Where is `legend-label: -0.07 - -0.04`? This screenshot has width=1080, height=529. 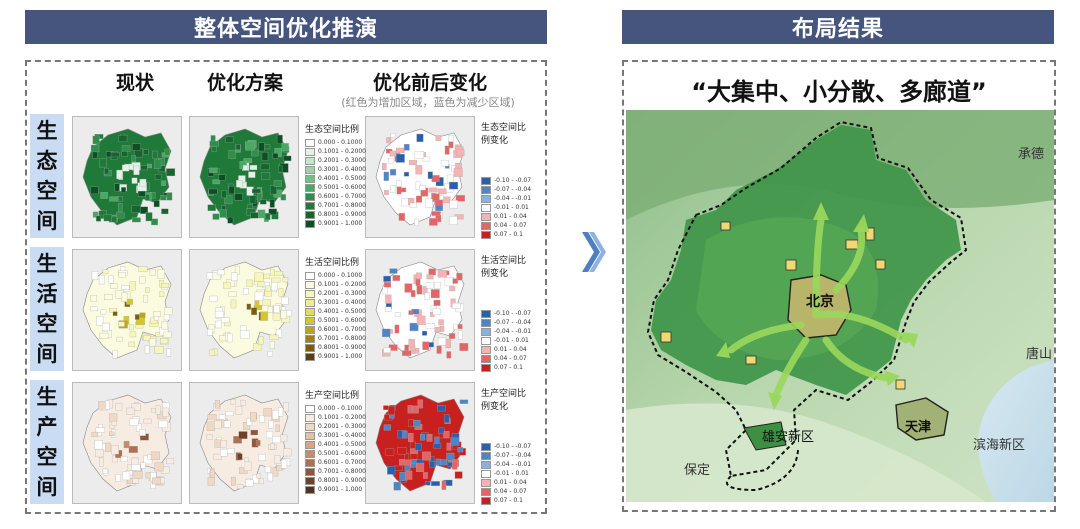 legend-label: -0.07 - -0.04 is located at coordinates (513, 189).